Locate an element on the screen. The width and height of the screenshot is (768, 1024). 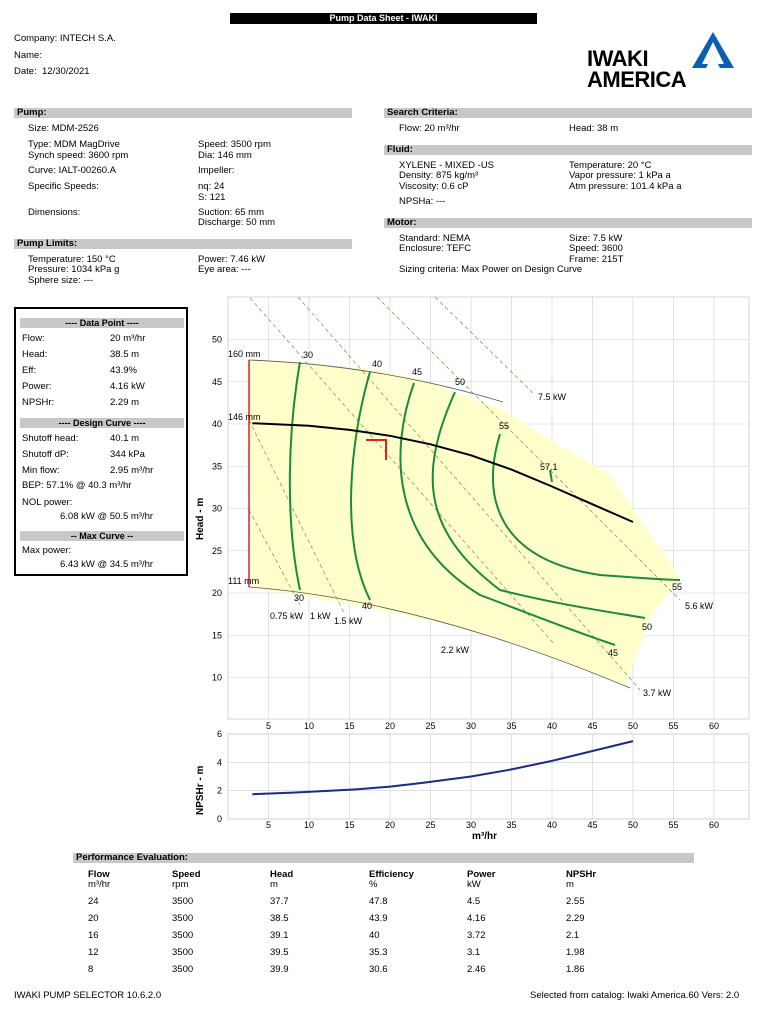
power-label-5-6kw: 5.6 kW is located at coordinates (699, 606).